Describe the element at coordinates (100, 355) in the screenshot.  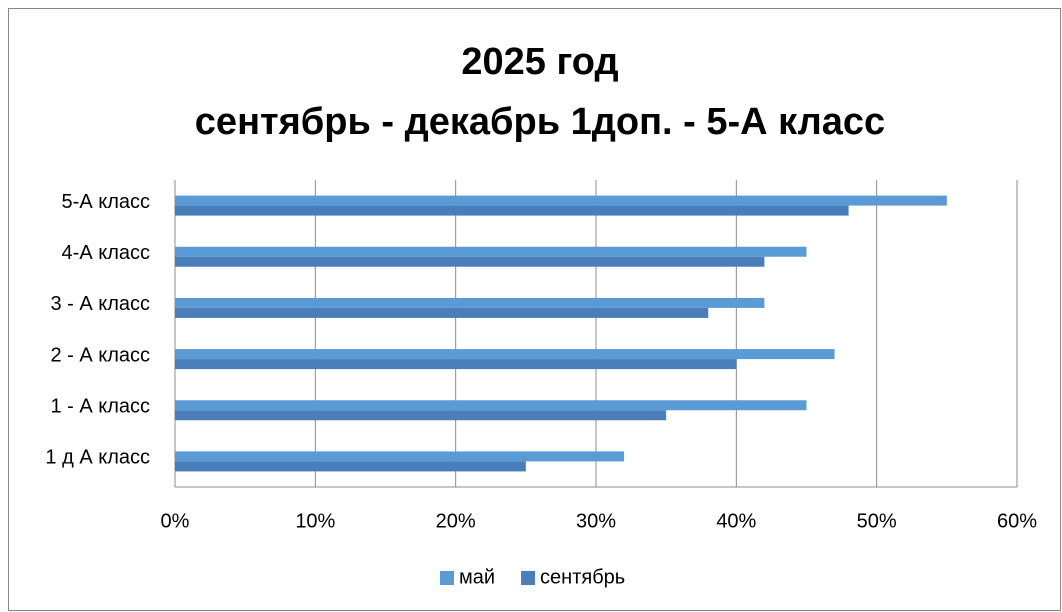
I see `y-tick-label: 2 - А класс` at that location.